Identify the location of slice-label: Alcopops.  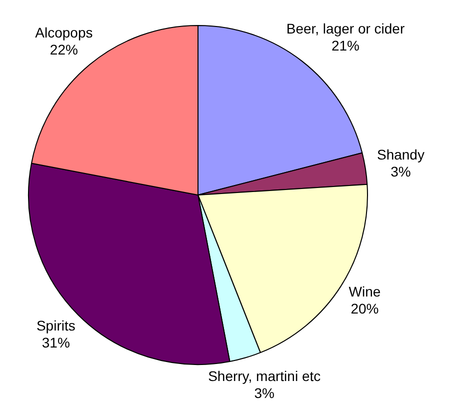
(64, 32).